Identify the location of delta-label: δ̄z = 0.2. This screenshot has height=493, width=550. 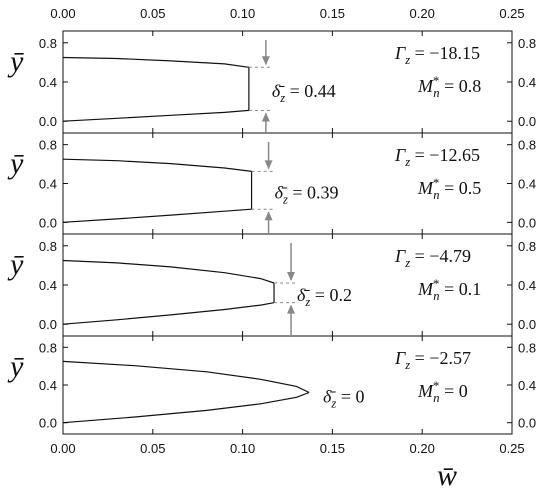
(324, 297).